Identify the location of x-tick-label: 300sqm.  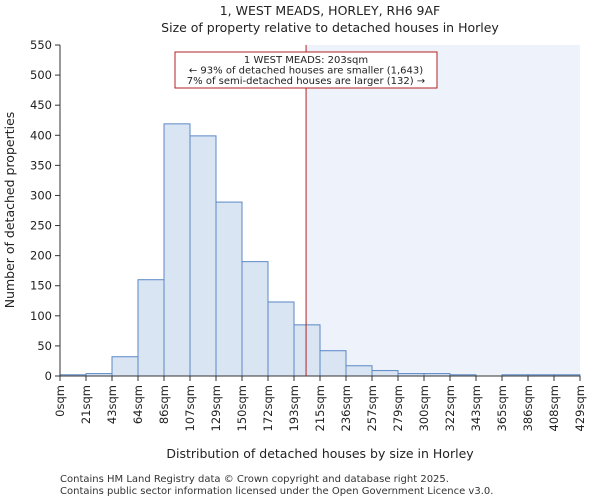
(424, 408).